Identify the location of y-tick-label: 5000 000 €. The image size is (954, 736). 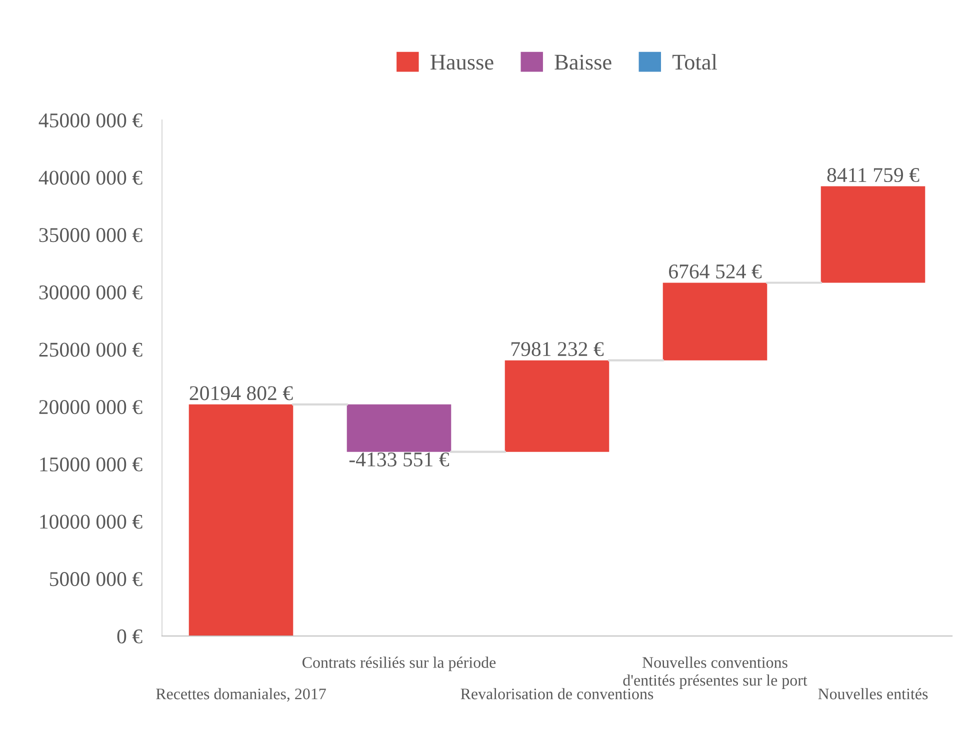
(96, 579).